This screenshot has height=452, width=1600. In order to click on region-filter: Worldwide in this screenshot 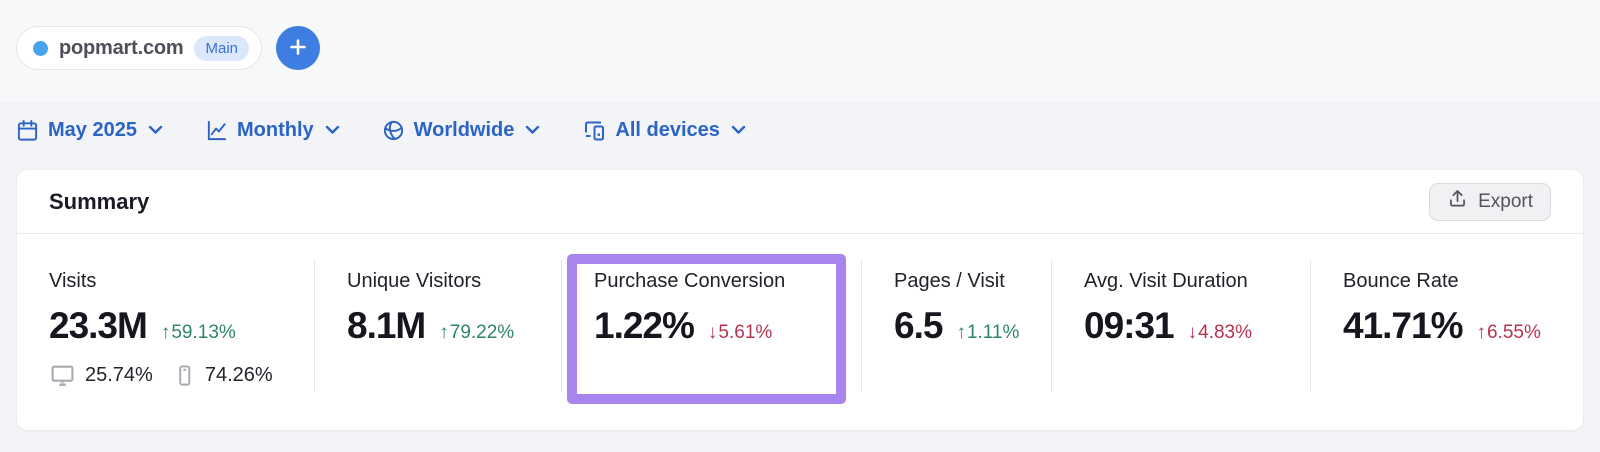, I will do `click(461, 130)`.